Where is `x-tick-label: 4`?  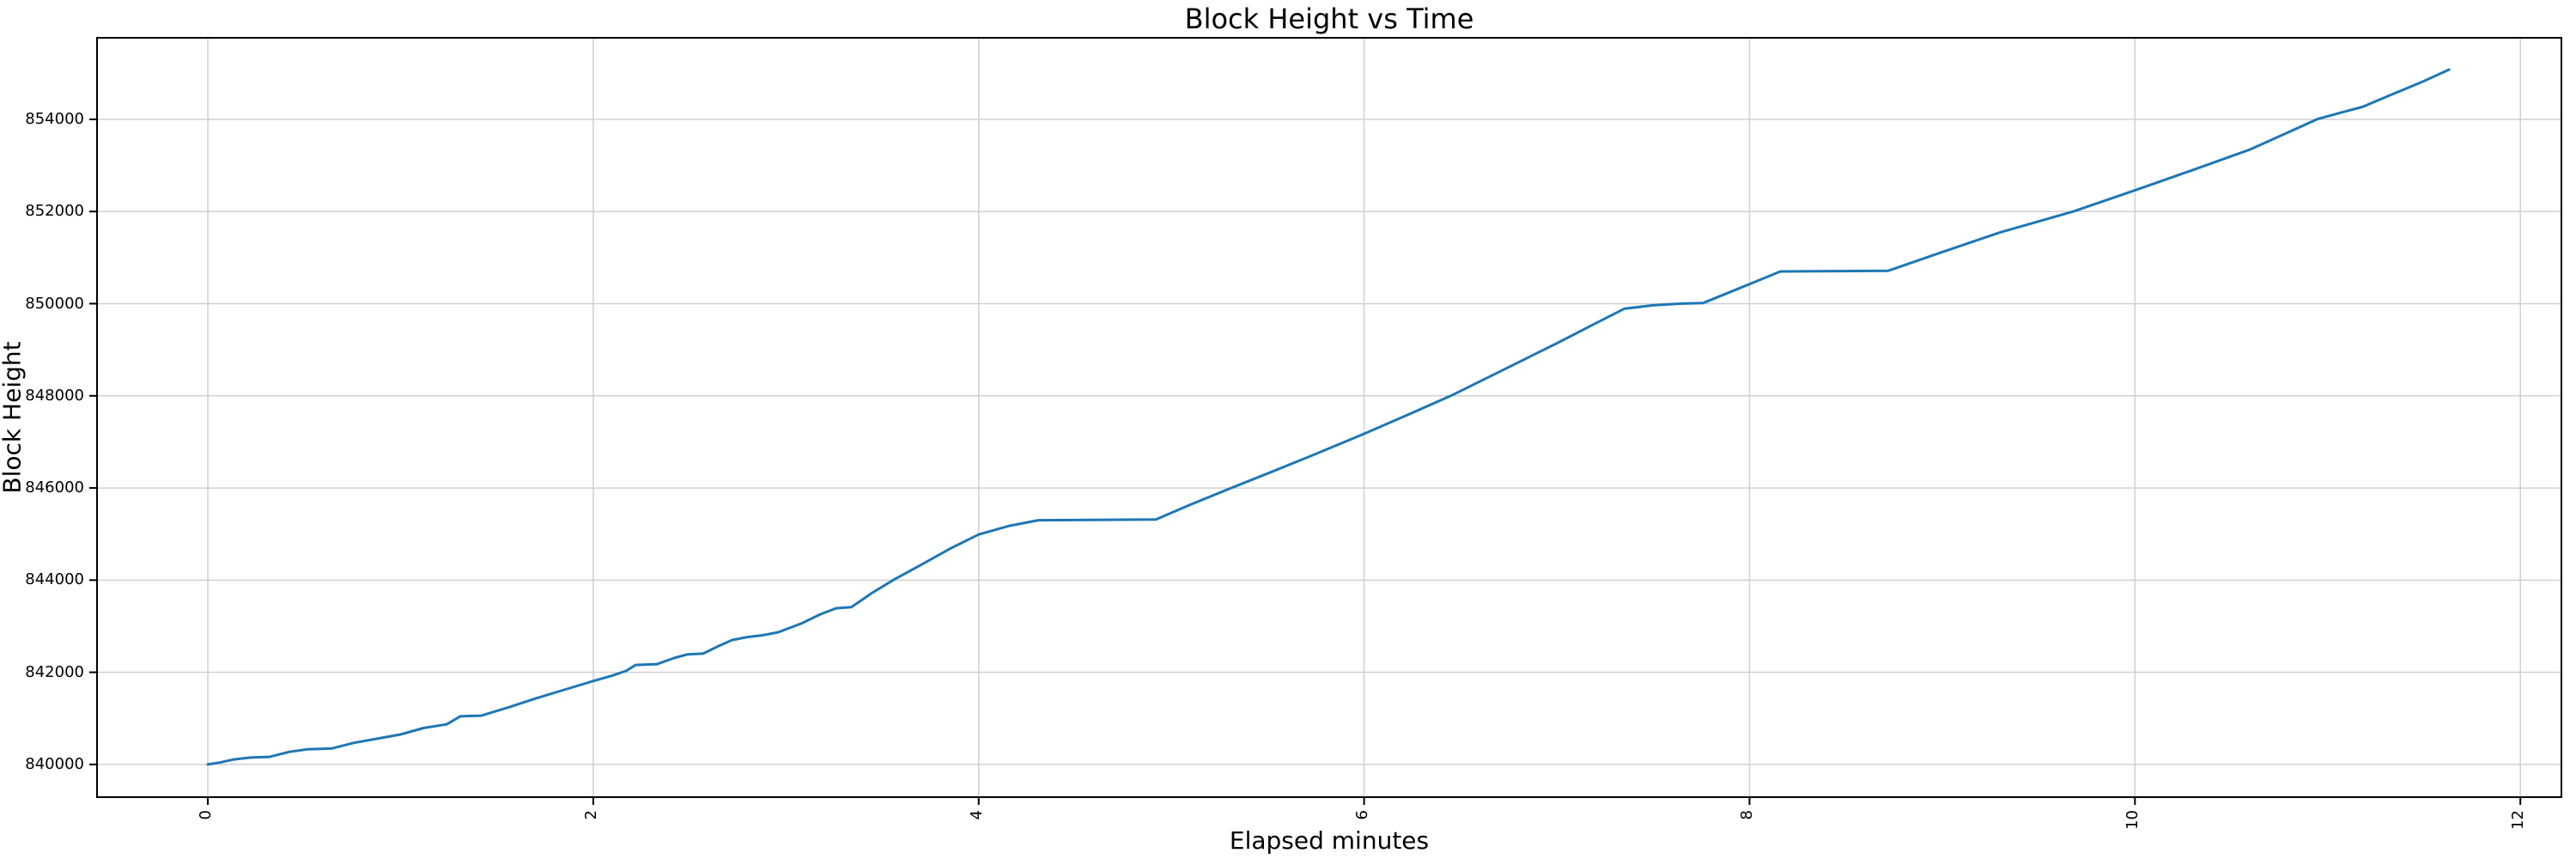
x-tick-label: 4 is located at coordinates (976, 815).